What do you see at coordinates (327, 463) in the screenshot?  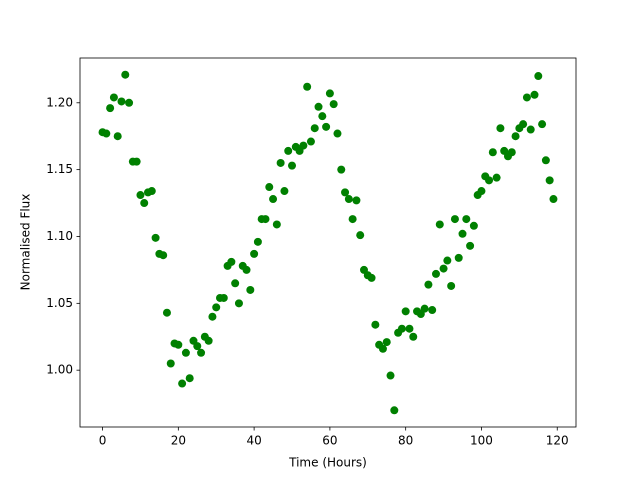 I see `x-axis-label: Time (Hours)` at bounding box center [327, 463].